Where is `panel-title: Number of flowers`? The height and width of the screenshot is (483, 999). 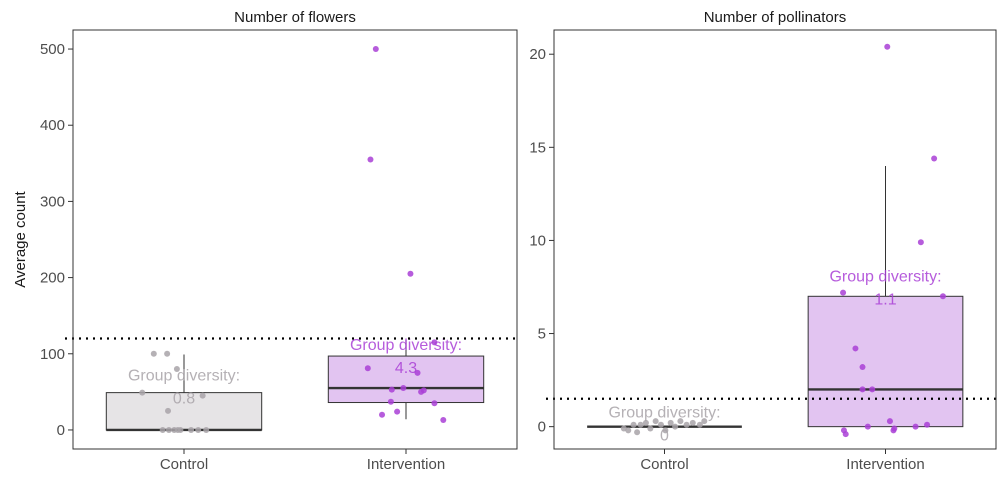 panel-title: Number of flowers is located at coordinates (295, 17).